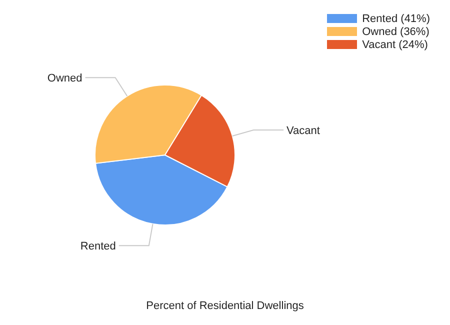 The height and width of the screenshot is (325, 450). Describe the element at coordinates (413, 44) in the screenshot. I see `data-label: (24%)` at that location.